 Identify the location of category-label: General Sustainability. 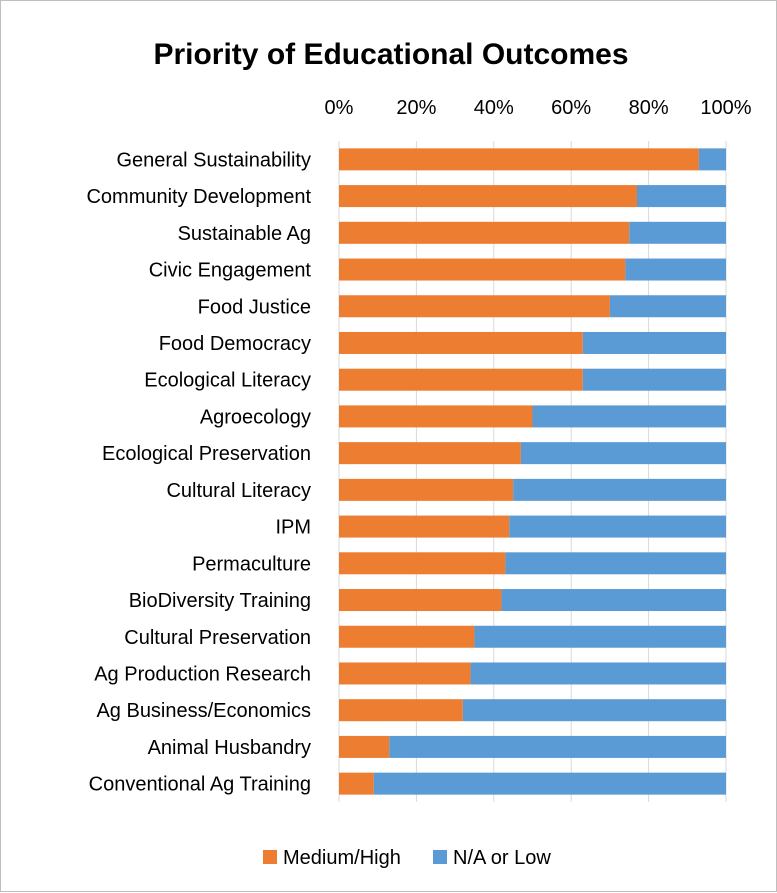
(213, 160).